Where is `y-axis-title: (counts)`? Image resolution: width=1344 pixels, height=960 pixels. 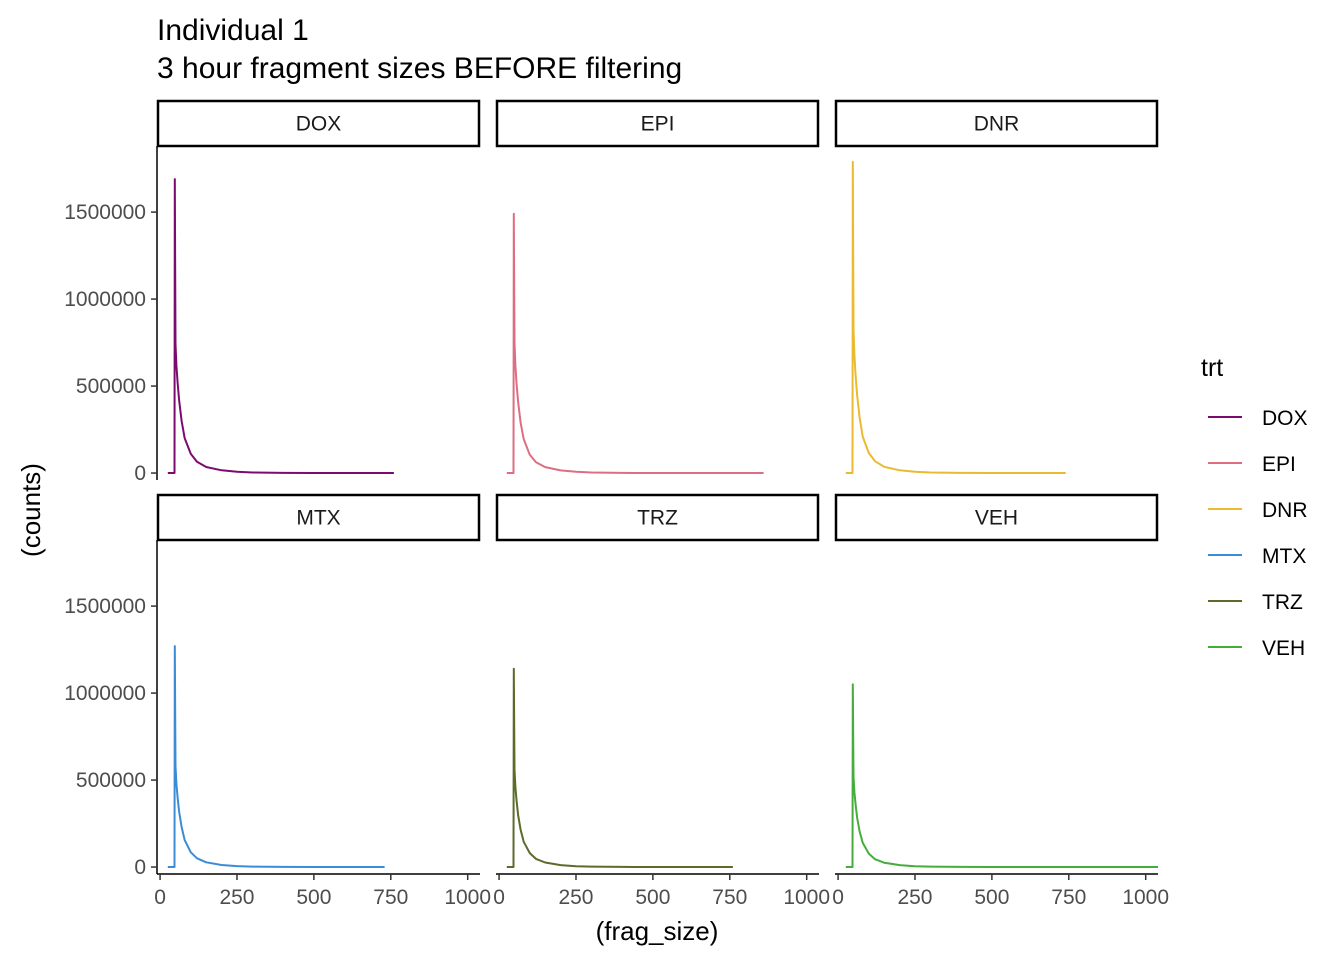 y-axis-title: (counts) is located at coordinates (31, 510).